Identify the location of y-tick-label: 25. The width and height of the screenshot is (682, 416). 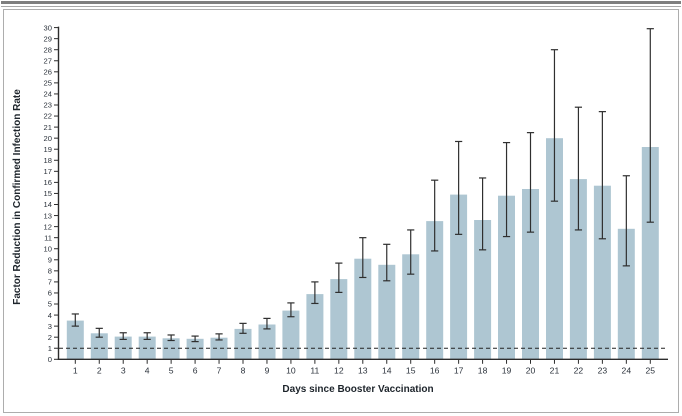
(48, 83).